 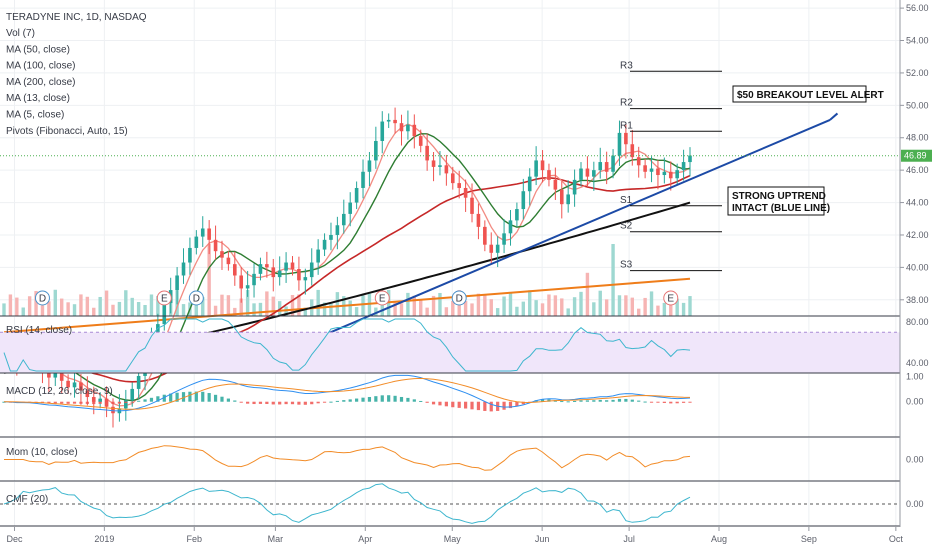 I want to click on rsi-line, so click(x=347, y=345).